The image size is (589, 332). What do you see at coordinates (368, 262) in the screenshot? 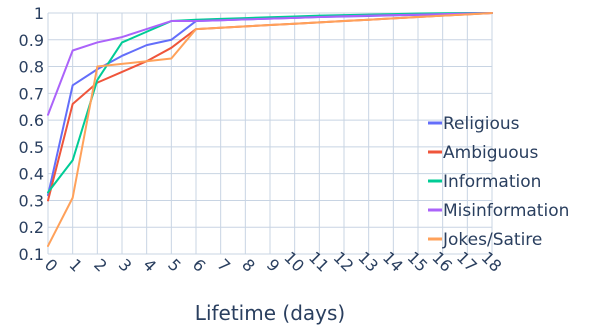
I see `x-tick-label: 13` at bounding box center [368, 262].